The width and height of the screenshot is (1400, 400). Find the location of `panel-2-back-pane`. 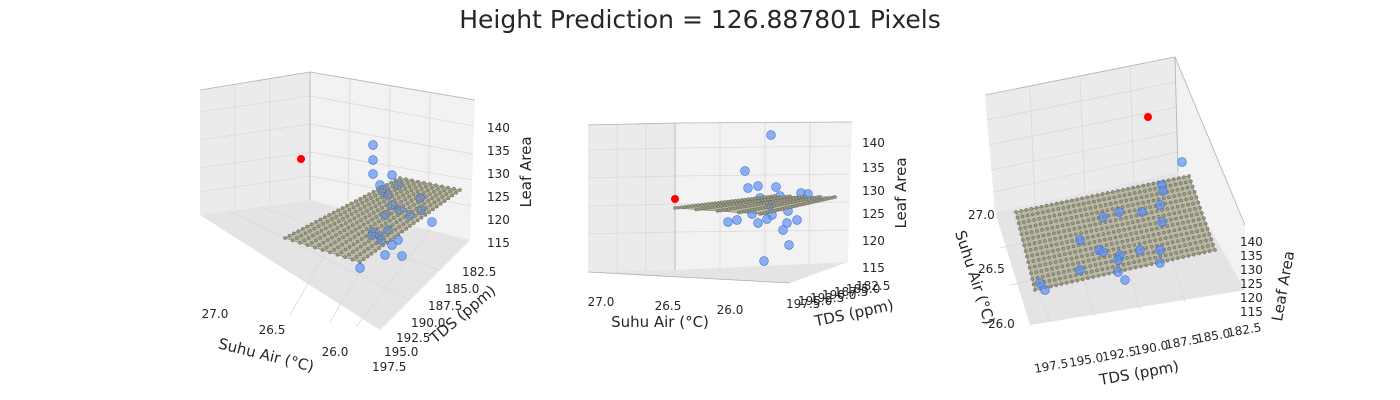

panel-2-back-pane is located at coordinates (631, 197).